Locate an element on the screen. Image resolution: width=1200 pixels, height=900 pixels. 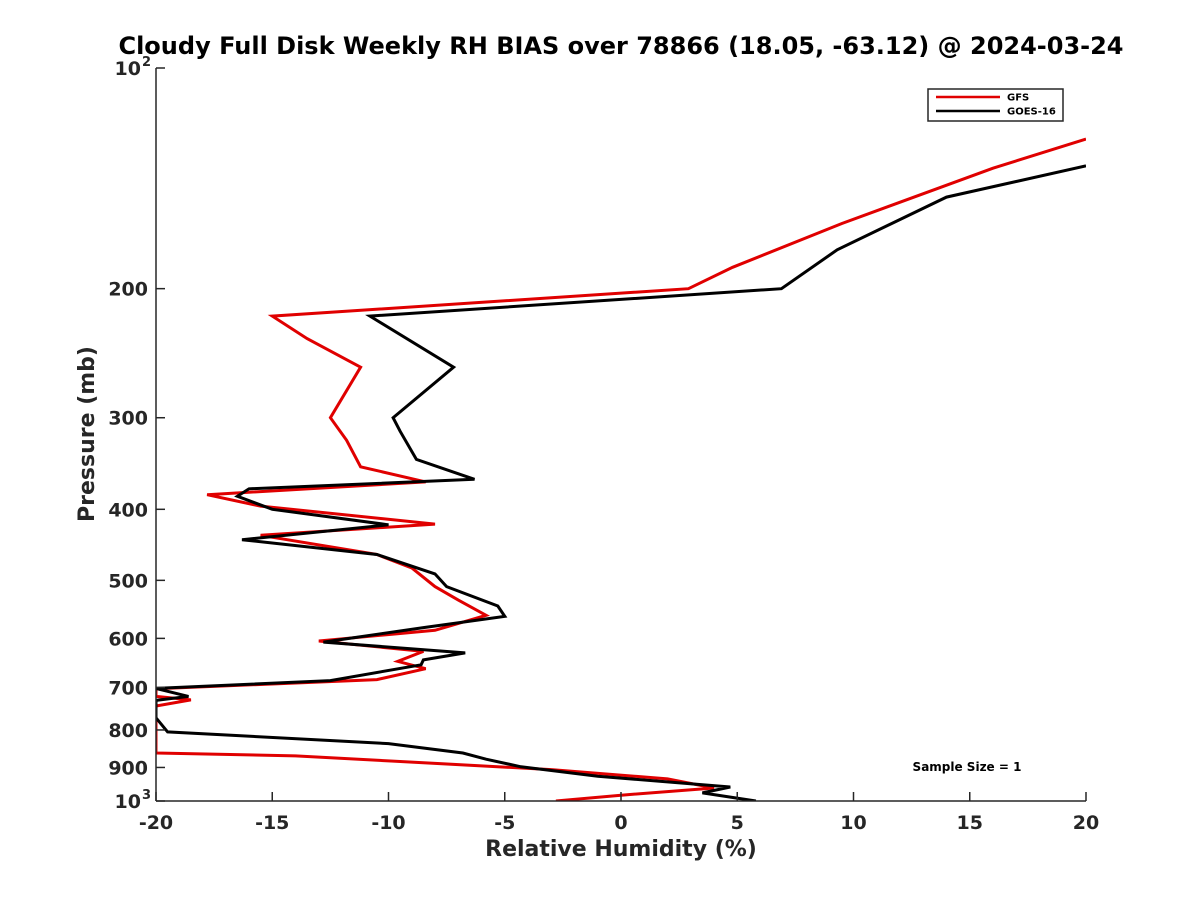
x-tick-label: -5 is located at coordinates (504, 823).